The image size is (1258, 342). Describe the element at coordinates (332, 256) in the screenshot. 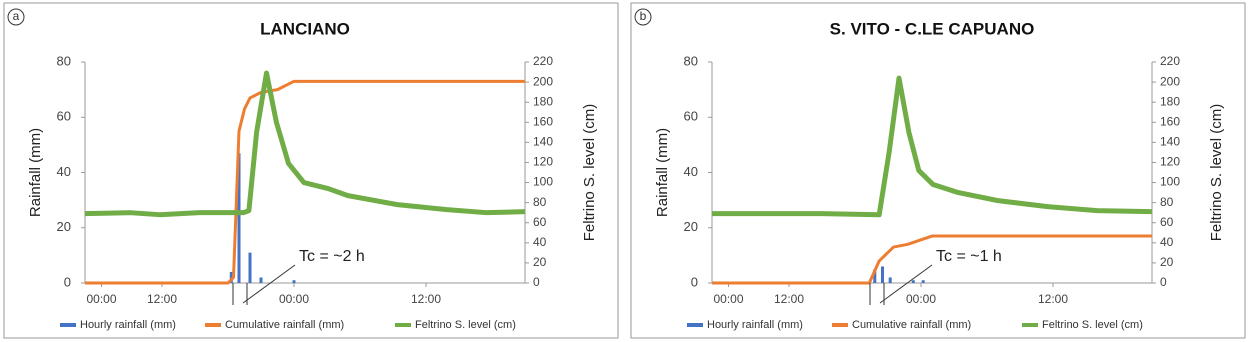

I see `annotation: Tc = ~2 h` at that location.